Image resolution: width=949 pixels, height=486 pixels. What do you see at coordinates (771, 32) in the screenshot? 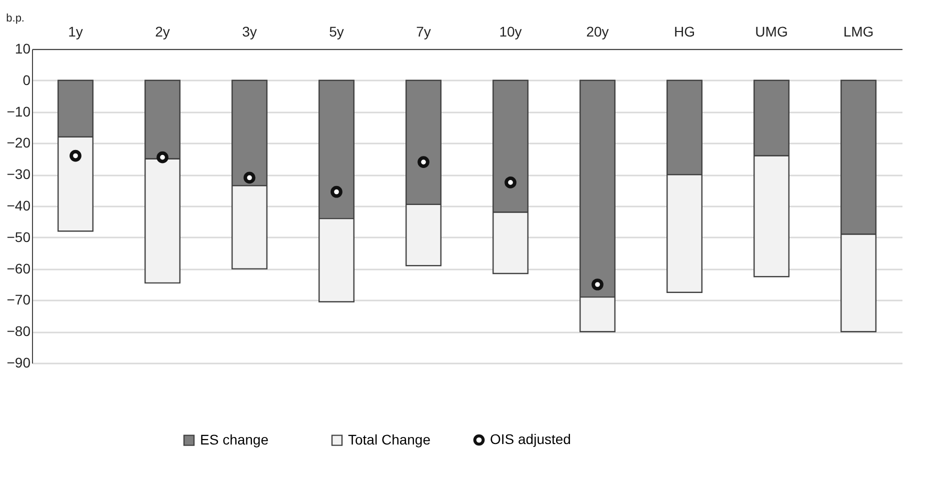
I see `x-tick-label: UMG` at bounding box center [771, 32].